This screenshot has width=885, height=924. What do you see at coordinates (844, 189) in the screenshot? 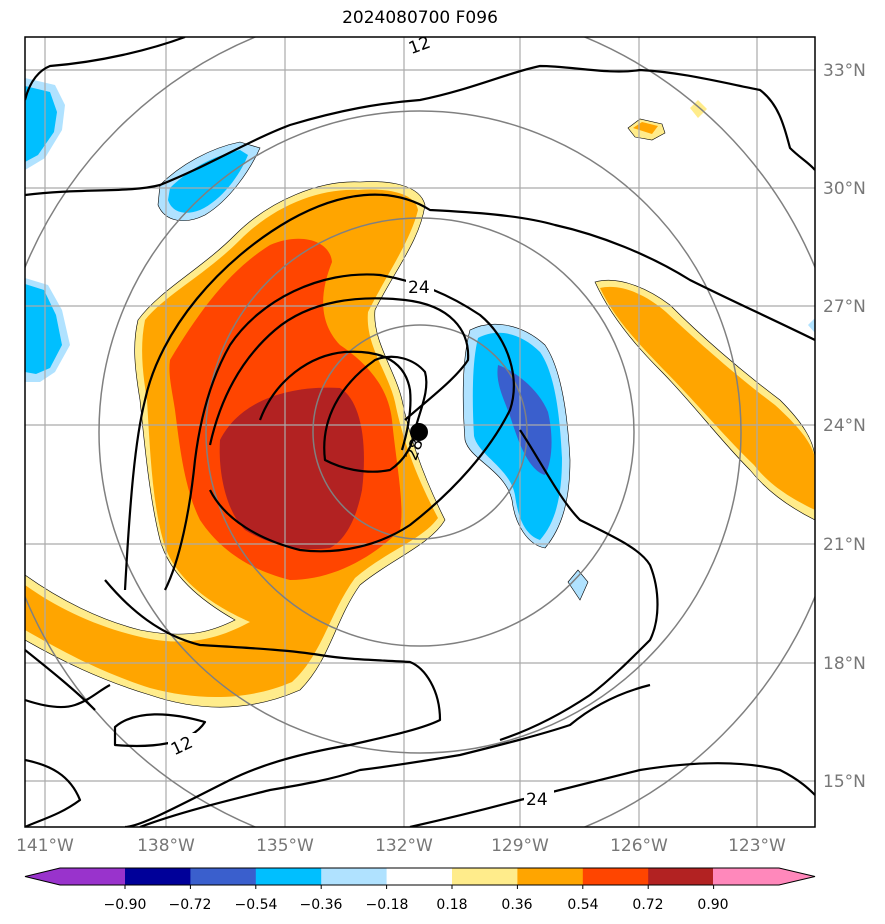
I see `lat-tick: 30°N` at bounding box center [844, 189].